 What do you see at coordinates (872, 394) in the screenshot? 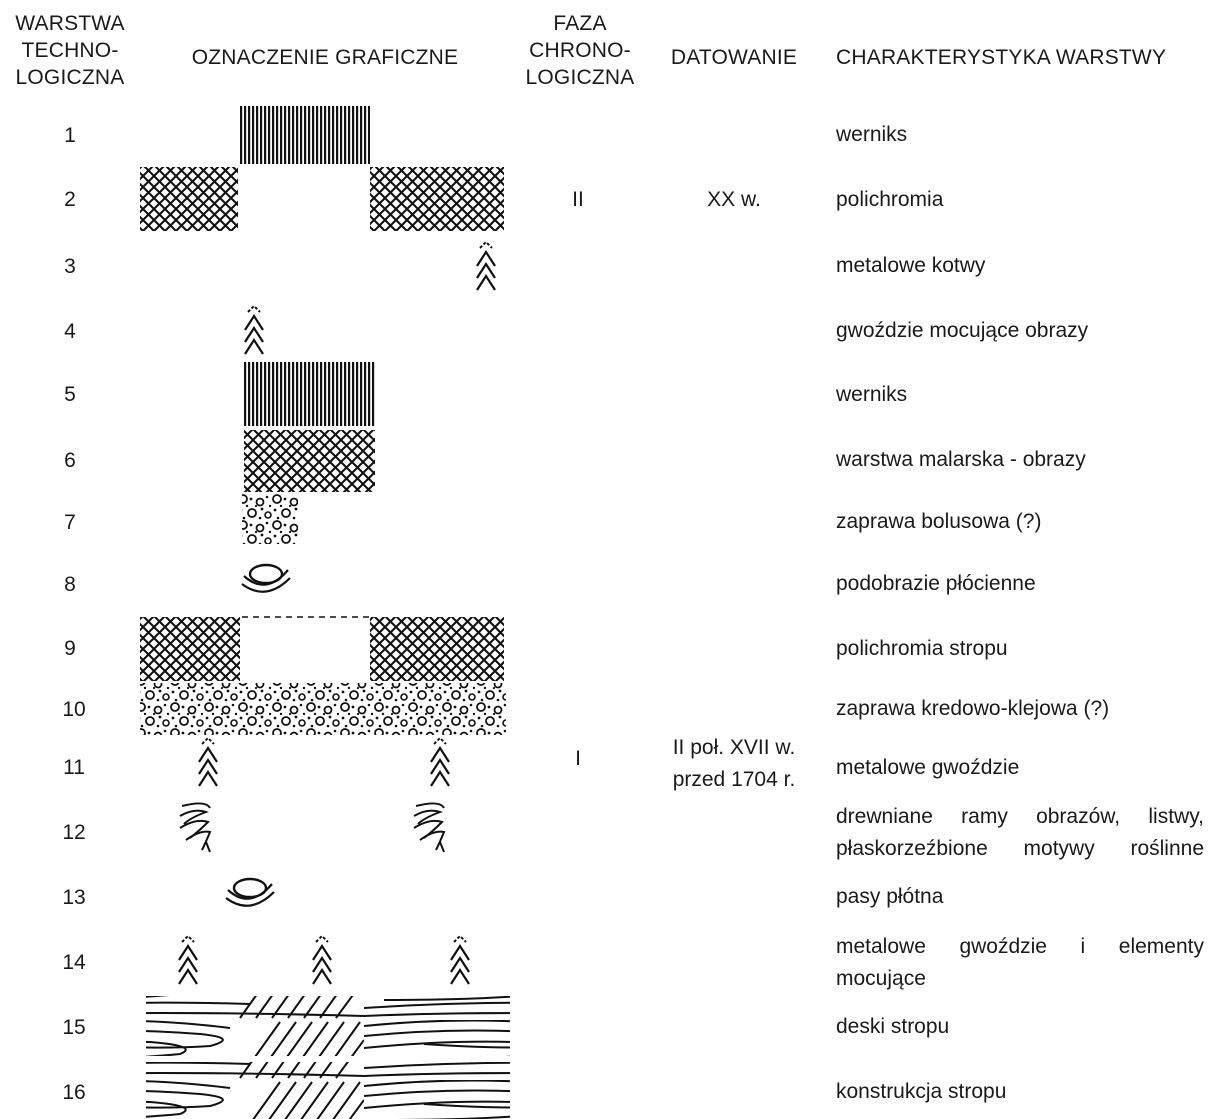
I see `layer-desc-5: werniks` at bounding box center [872, 394].